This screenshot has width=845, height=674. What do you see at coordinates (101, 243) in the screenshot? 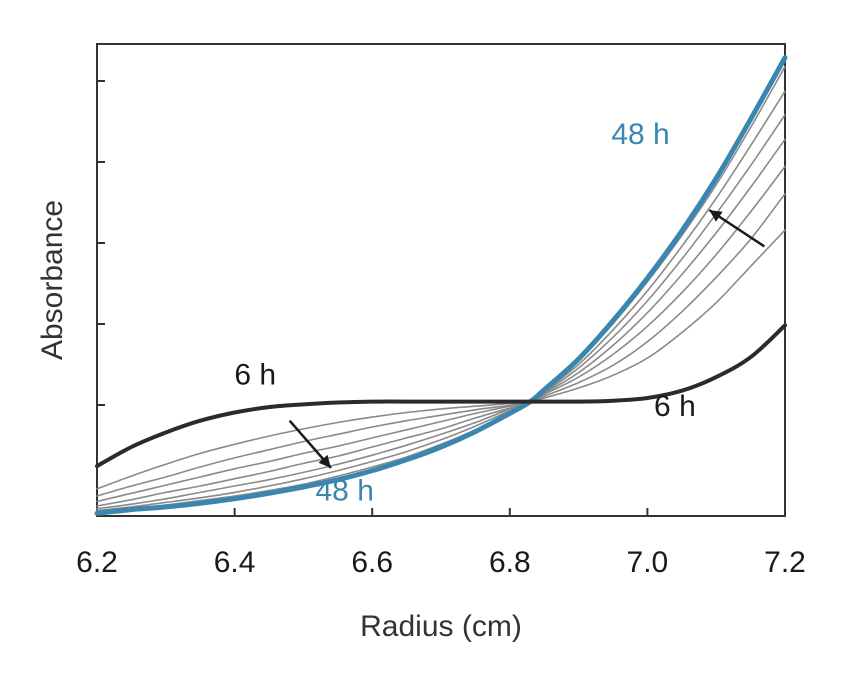
I see `y-axis-ticks` at bounding box center [101, 243].